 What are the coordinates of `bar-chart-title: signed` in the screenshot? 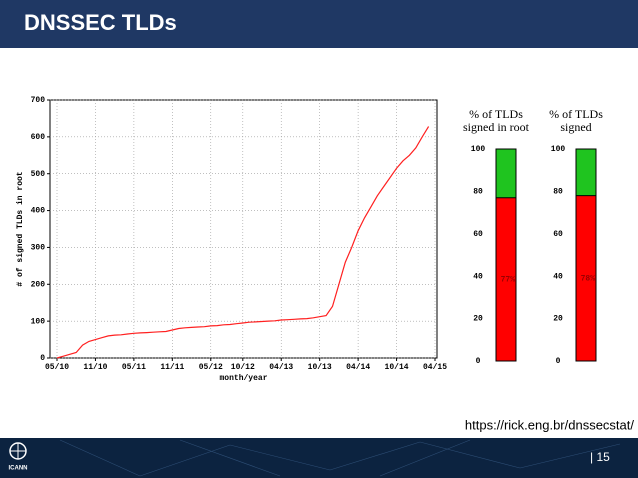 It's located at (575, 127).